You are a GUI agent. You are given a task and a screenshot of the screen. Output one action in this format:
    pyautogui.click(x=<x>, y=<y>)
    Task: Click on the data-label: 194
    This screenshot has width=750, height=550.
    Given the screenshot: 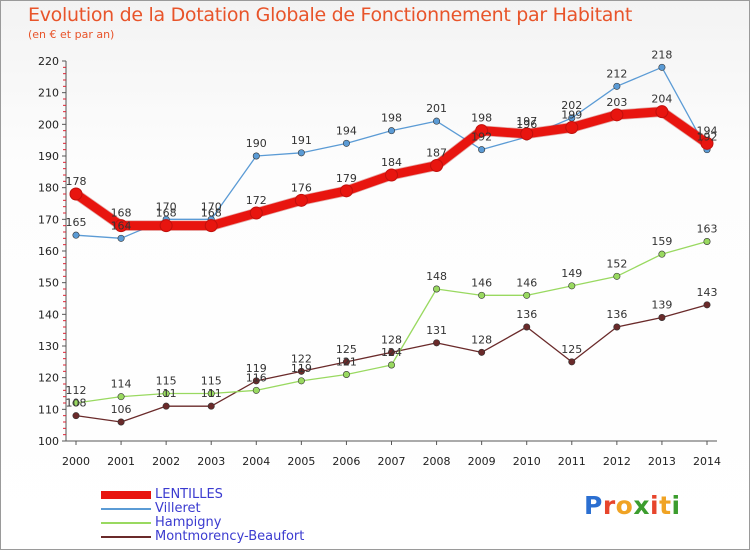 What is the action you would take?
    pyautogui.click(x=707, y=130)
    